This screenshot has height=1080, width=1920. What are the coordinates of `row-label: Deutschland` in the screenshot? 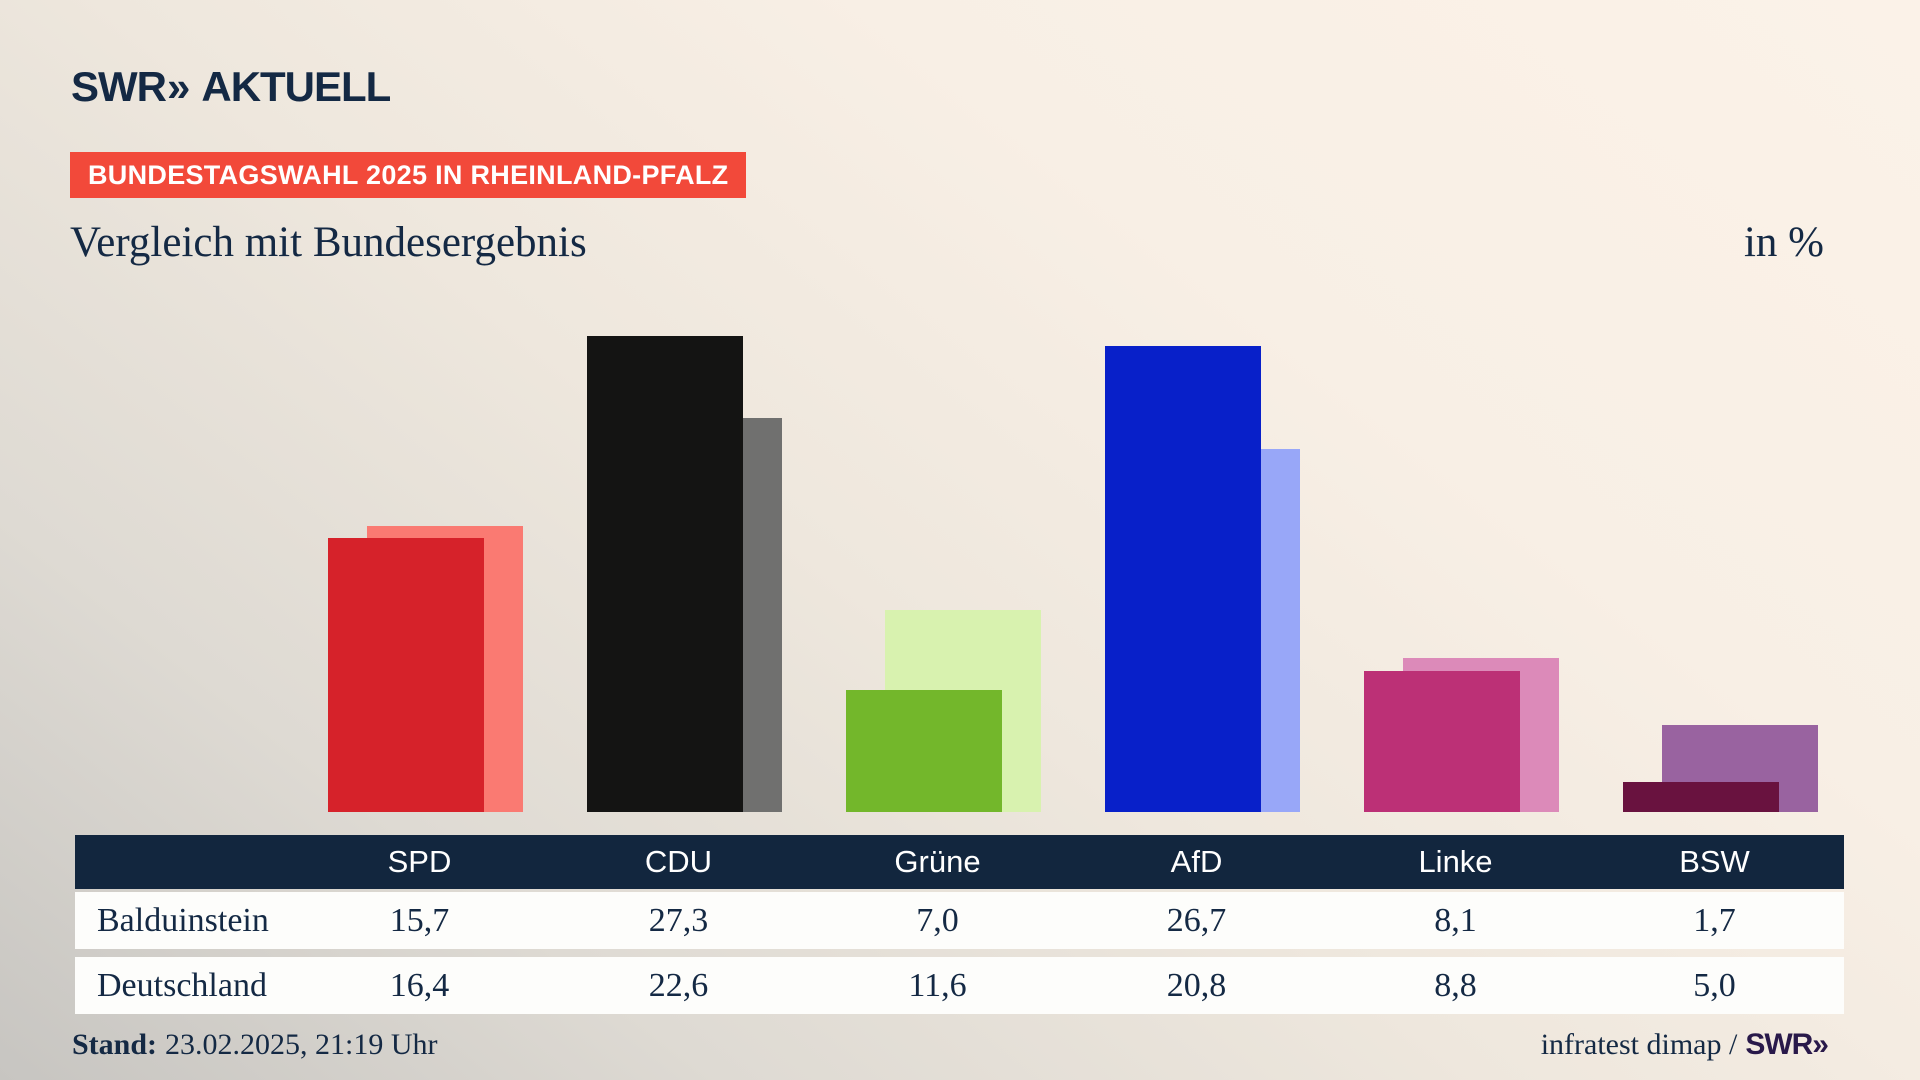 It's located at (182, 985).